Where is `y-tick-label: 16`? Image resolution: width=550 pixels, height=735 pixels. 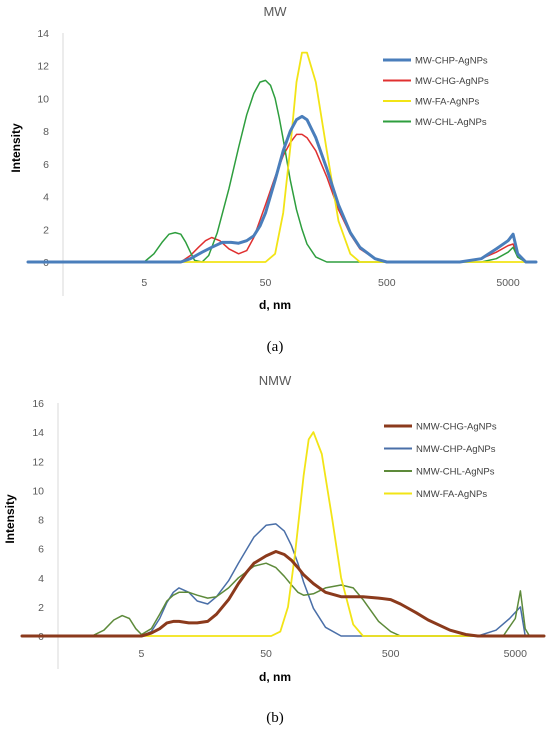 y-tick-label: 16 is located at coordinates (38, 404).